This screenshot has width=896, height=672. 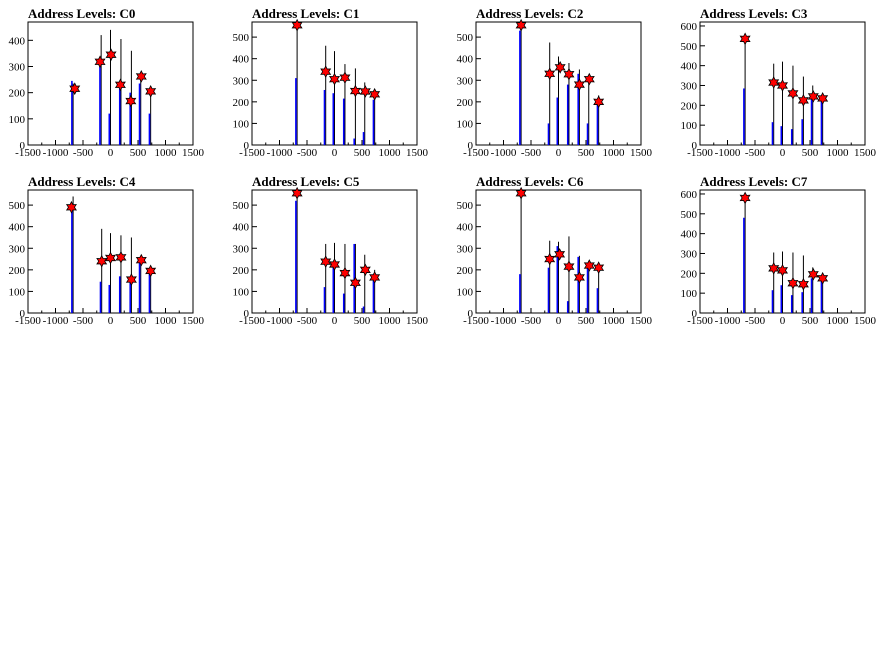 I want to click on chart-title: Address Levels: C2, so click(x=529, y=13).